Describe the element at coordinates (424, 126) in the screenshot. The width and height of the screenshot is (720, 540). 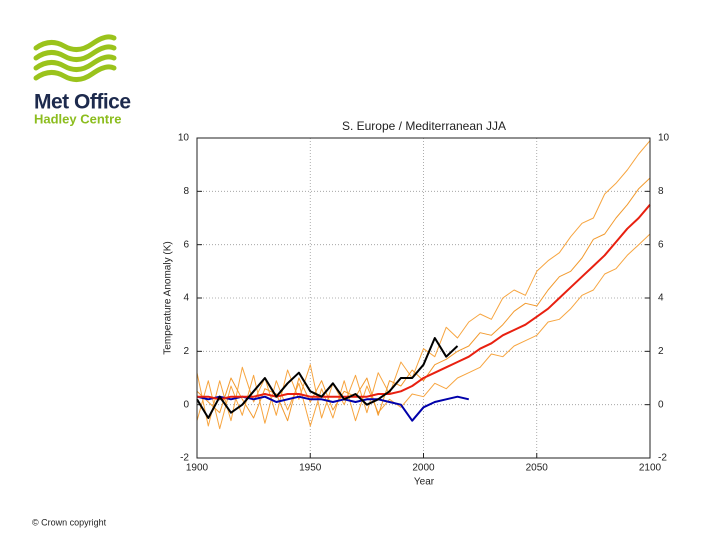
I see `chart-title: S. Europe / Mediterranean JJA` at that location.